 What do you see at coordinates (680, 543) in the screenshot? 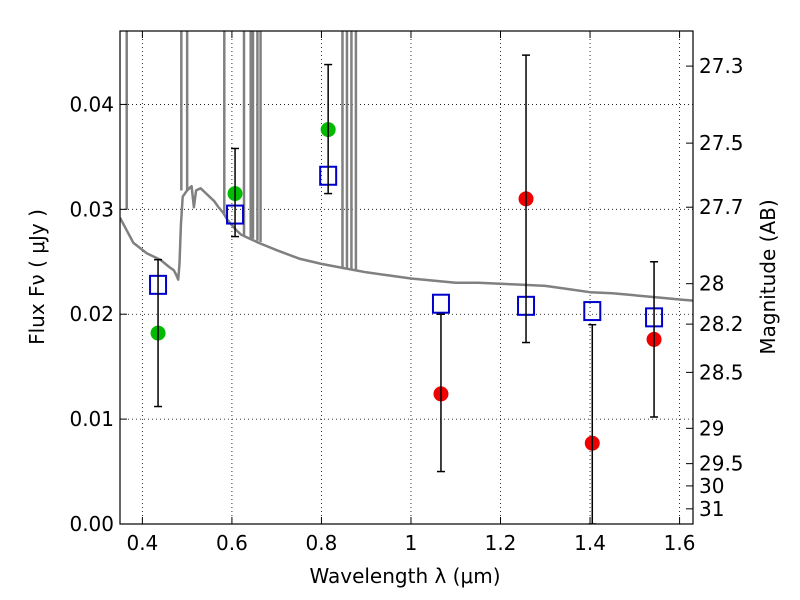
I see `x-tick-label: 1.6` at bounding box center [680, 543].